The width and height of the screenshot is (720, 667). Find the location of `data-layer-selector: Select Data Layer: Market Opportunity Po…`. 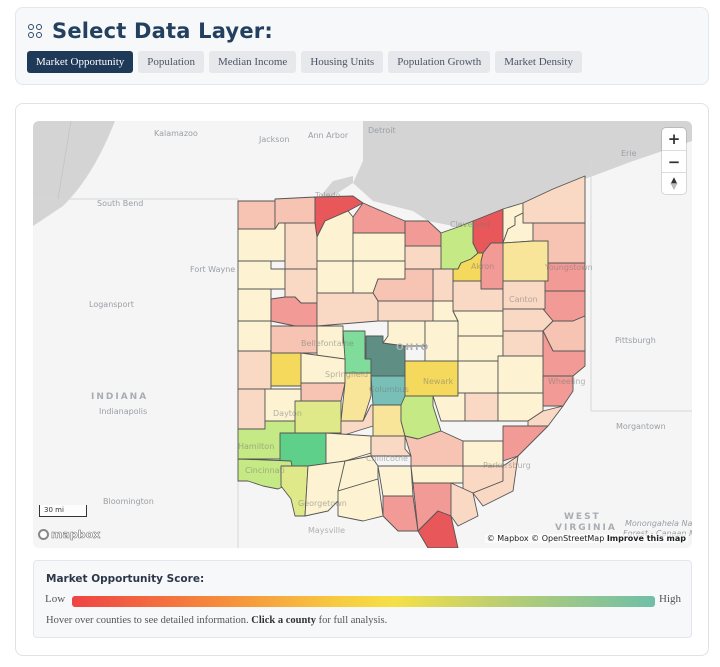

data-layer-selector: Select Data Layer: Market Opportunity Po… is located at coordinates (362, 46).